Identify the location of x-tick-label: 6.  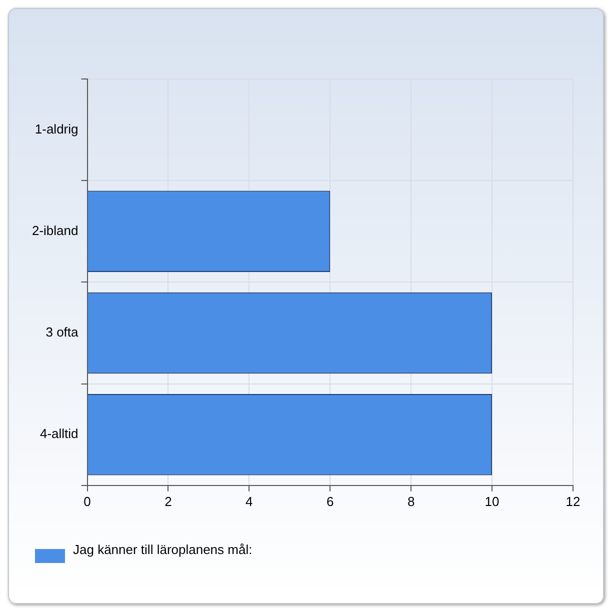
(330, 501).